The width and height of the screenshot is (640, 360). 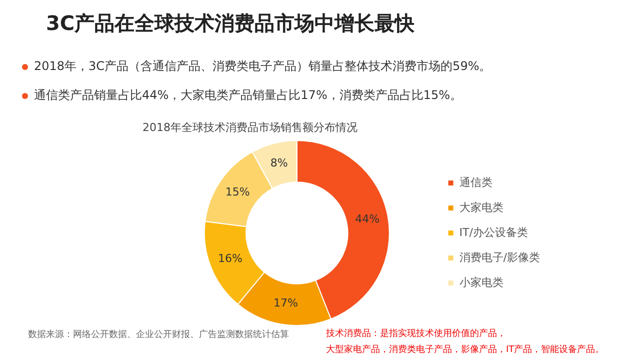 I want to click on data-label: 8%, so click(x=279, y=163).